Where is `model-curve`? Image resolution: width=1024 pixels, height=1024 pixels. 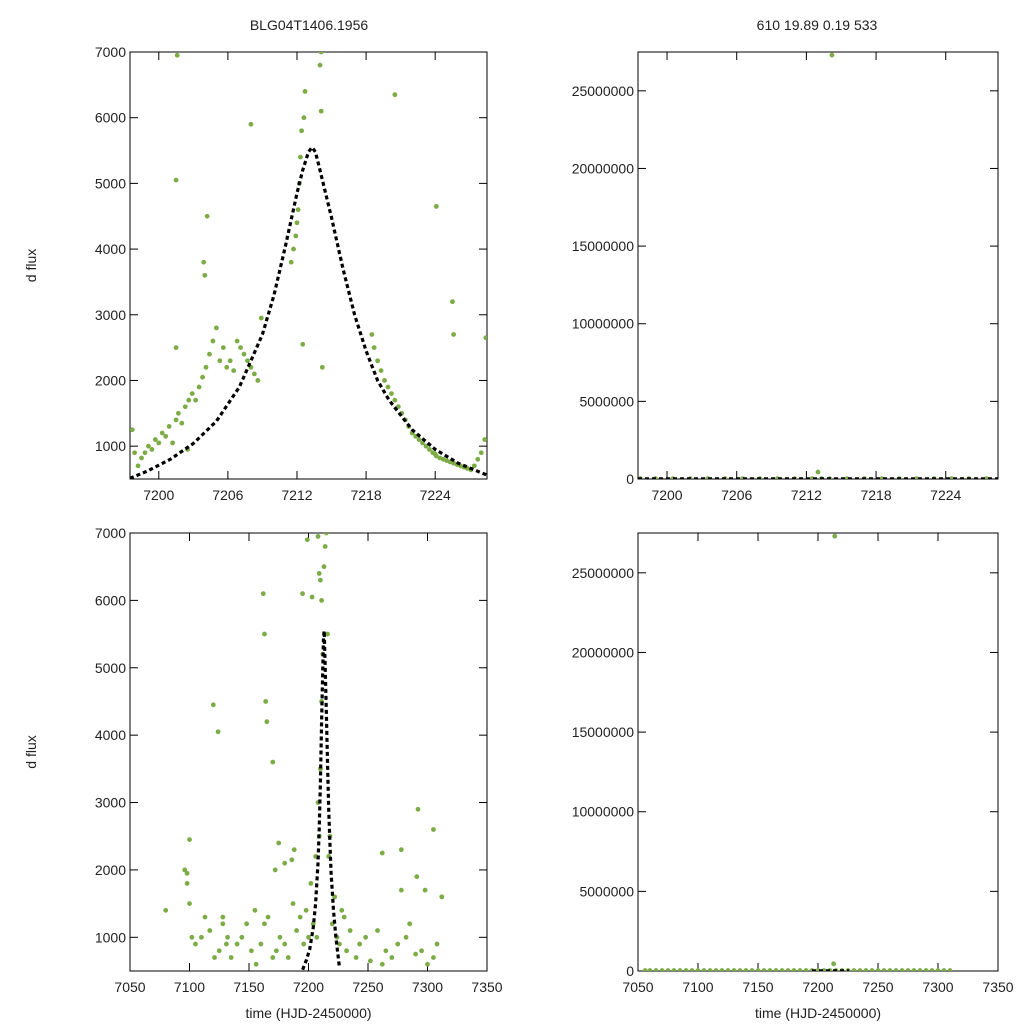 model-curve is located at coordinates (321, 800).